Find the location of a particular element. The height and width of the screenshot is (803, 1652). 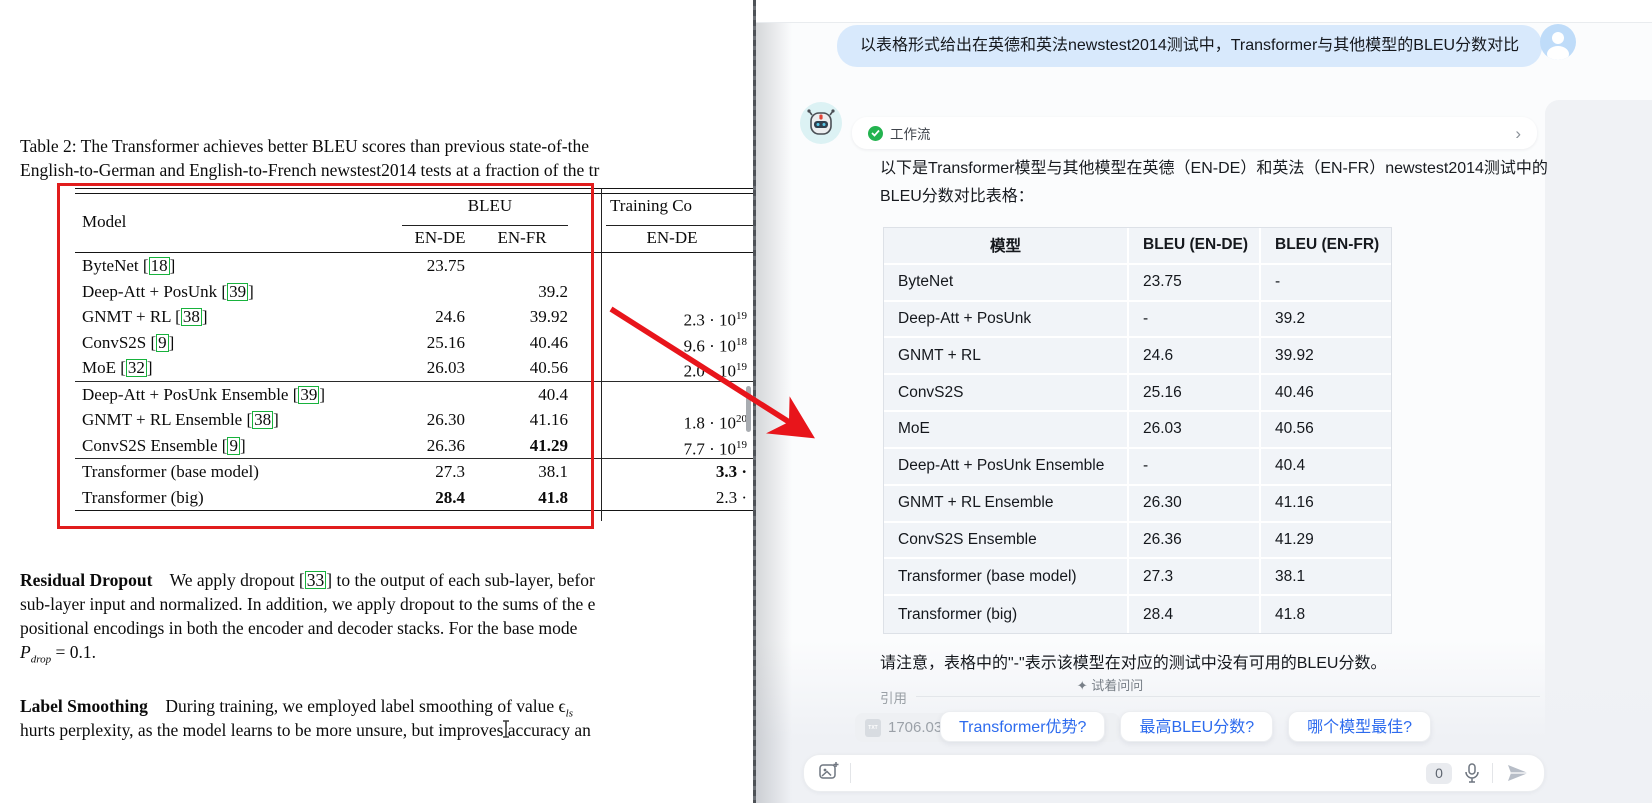

model-name-cell: GNMT + RL Ensemble [38] is located at coordinates (180, 419).